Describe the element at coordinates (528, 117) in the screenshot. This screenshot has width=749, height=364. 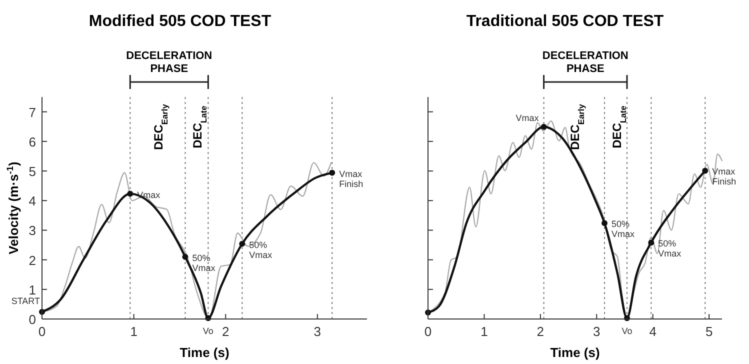
I see `annotation: Vmax` at that location.